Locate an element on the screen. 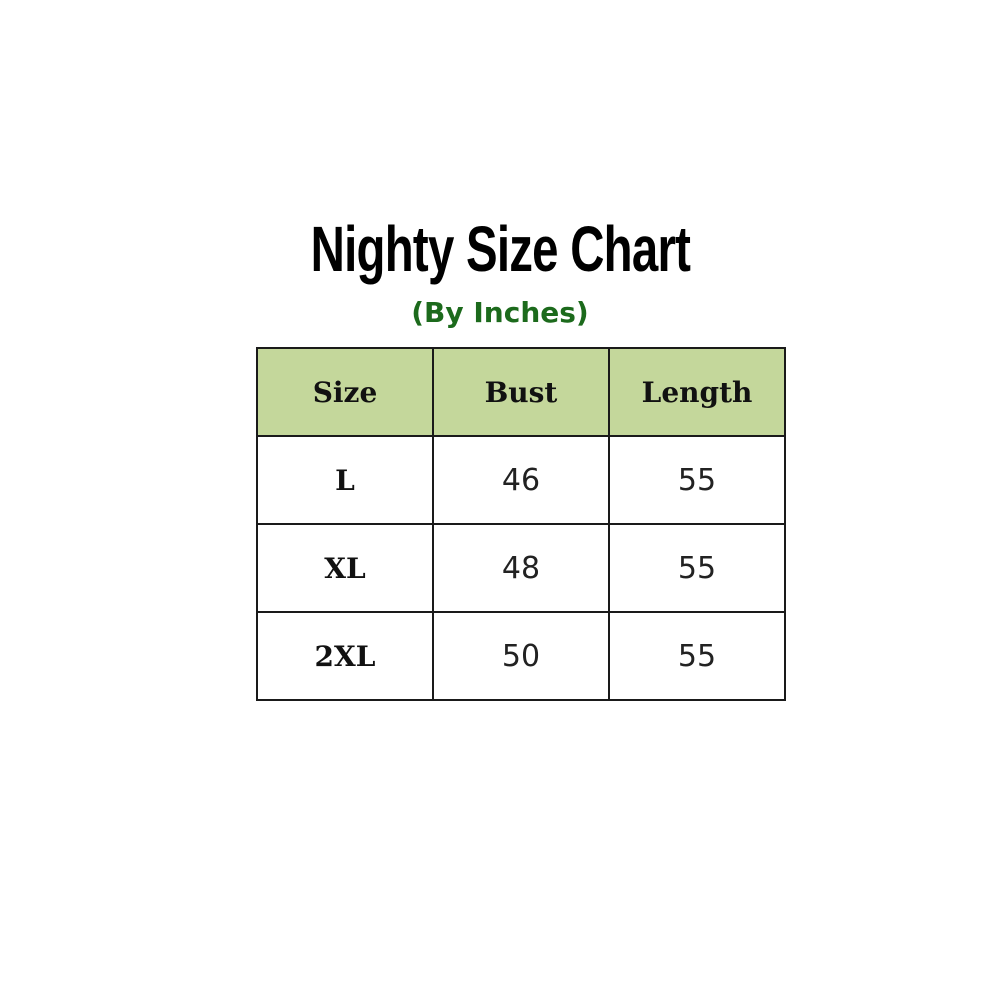 The image size is (1000, 1000). header-size: Size is located at coordinates (345, 392).